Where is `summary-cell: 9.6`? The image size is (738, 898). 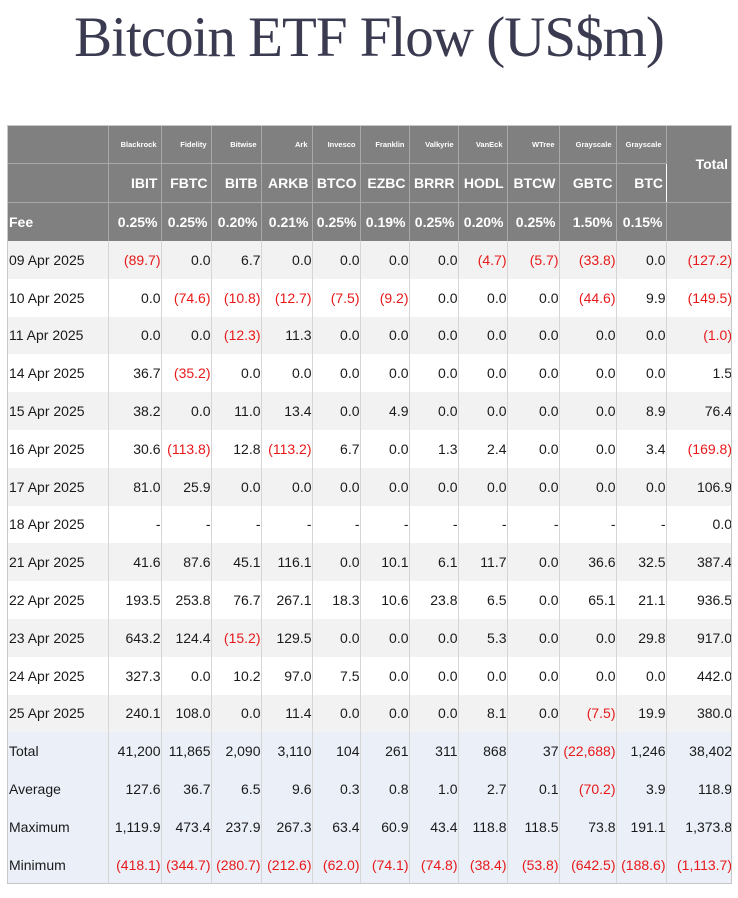
summary-cell: 9.6 is located at coordinates (287, 789).